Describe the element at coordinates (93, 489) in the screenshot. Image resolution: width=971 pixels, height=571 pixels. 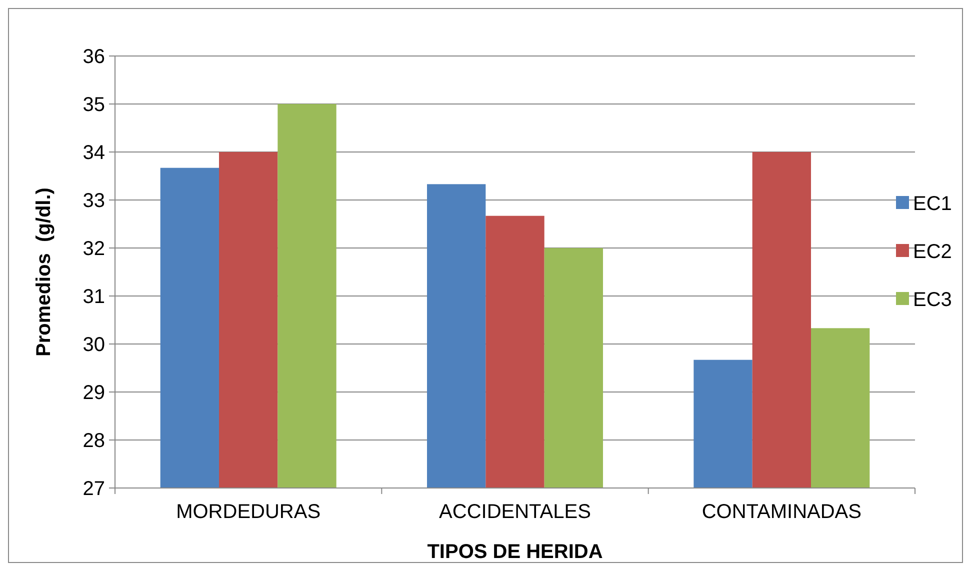
I see `y-tick-label: 27` at that location.